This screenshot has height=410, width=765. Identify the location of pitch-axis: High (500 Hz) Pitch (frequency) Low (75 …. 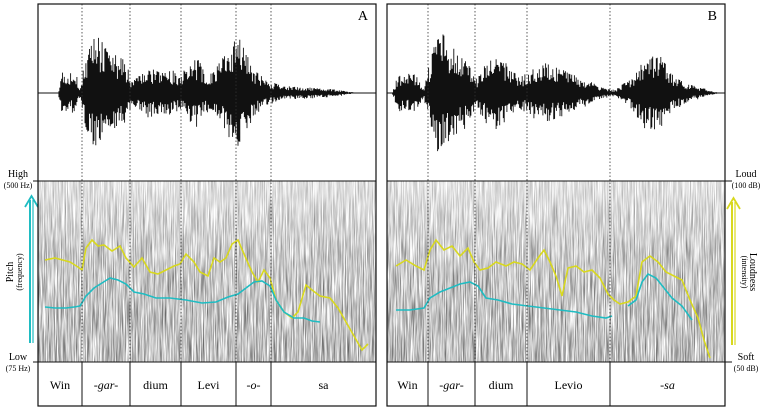
(22, 271).